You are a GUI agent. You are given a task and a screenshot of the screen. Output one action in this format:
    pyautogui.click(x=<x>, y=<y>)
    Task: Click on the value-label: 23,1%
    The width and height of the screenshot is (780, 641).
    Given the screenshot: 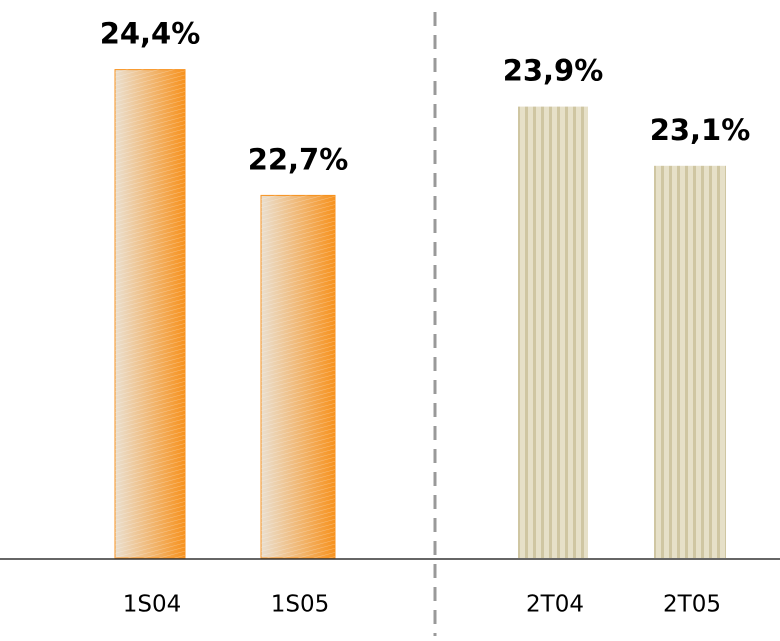 What is the action you would take?
    pyautogui.click(x=700, y=130)
    